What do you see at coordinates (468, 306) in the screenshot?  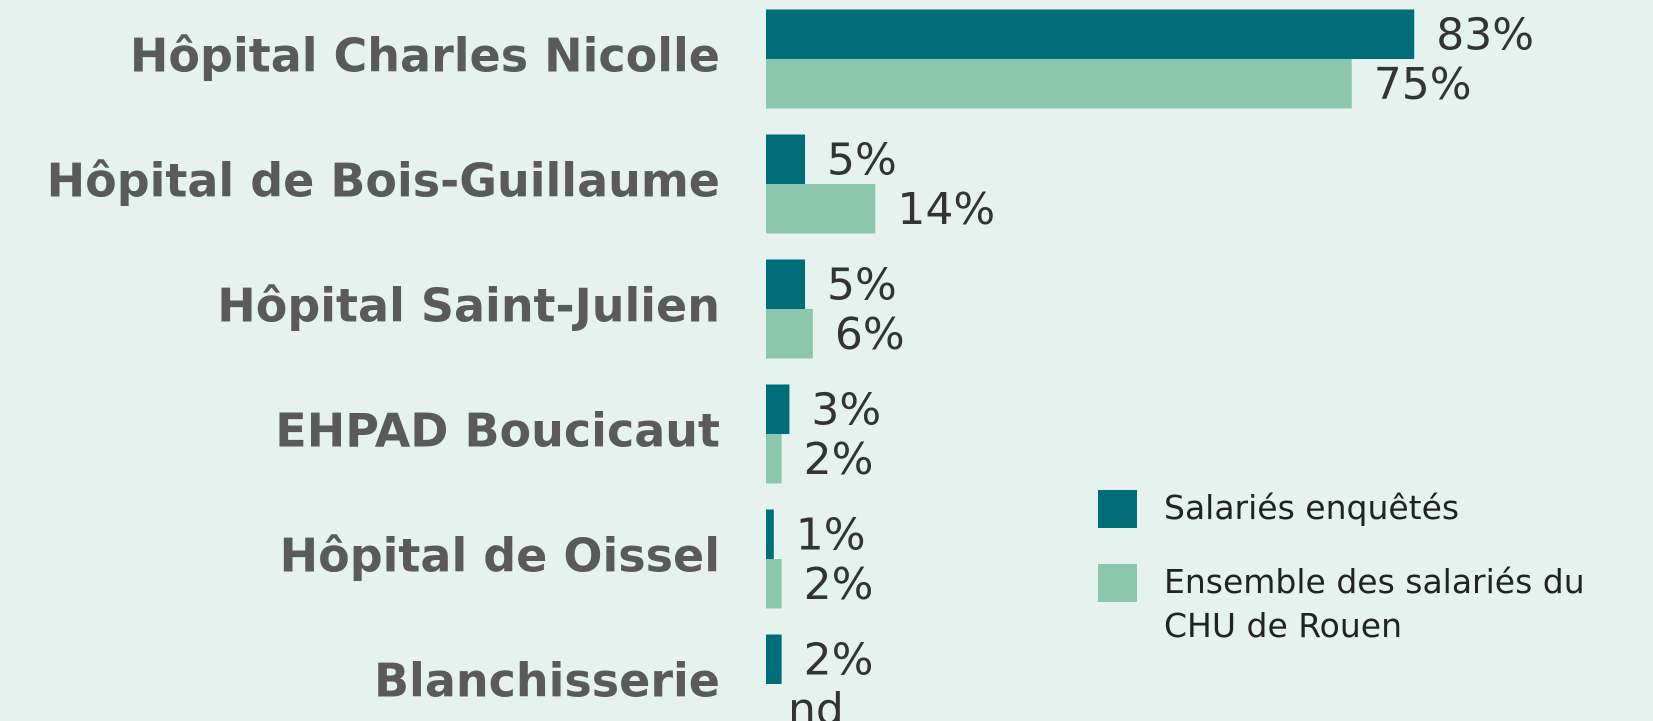 I see `category-label: Hôpital Saint-Julien` at bounding box center [468, 306].